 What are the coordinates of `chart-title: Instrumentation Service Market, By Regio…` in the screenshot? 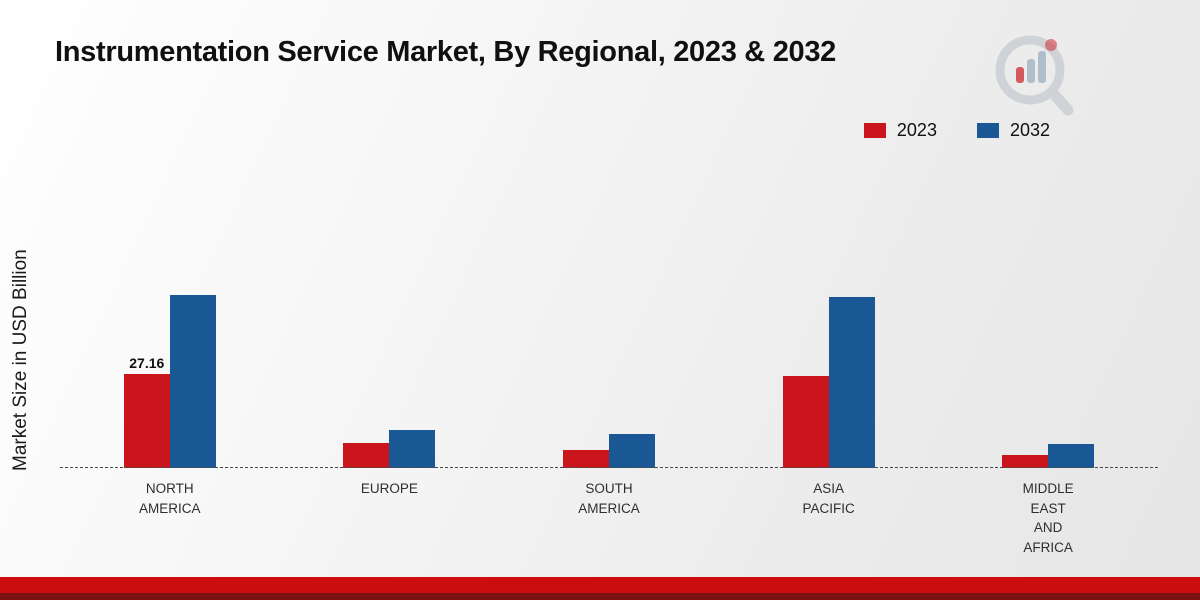 It's located at (446, 52).